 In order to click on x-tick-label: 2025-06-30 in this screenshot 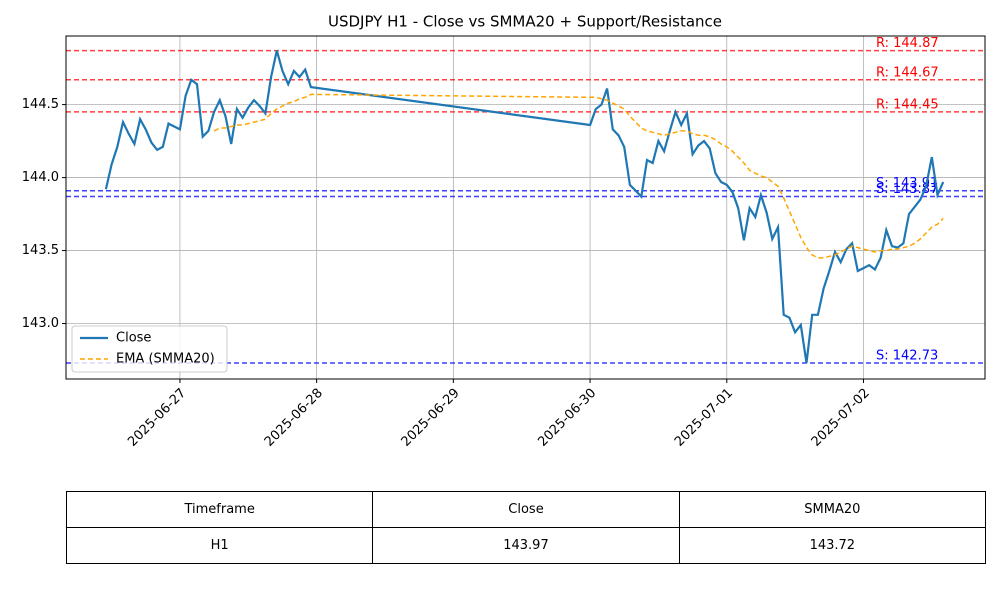, I will do `click(567, 418)`.